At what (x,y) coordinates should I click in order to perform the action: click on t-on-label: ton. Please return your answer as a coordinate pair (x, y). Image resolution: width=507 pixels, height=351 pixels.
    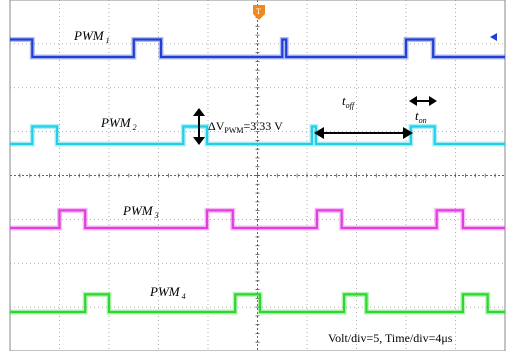
    Looking at the image, I should click on (421, 116).